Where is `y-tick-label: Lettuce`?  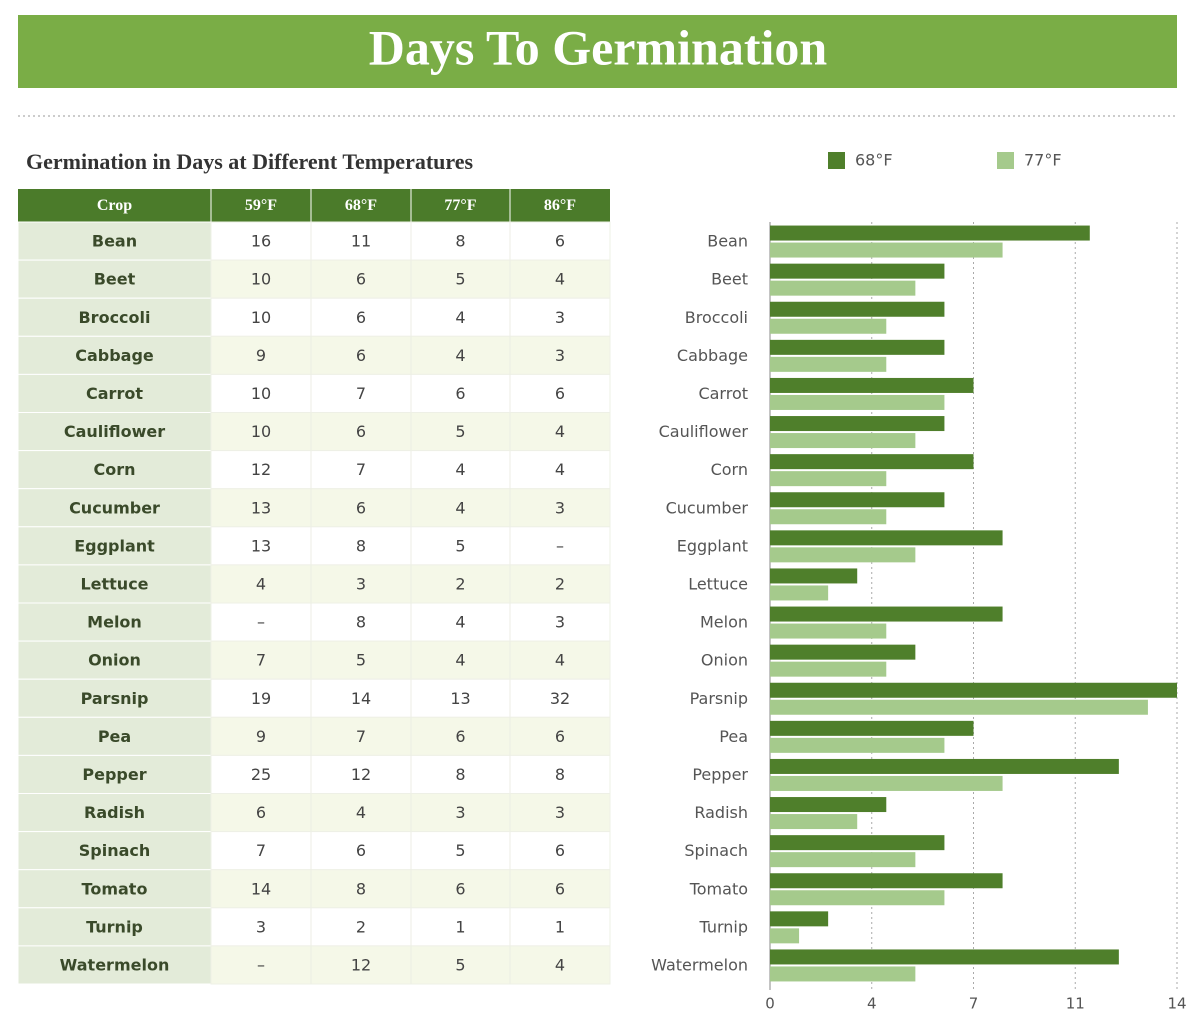 y-tick-label: Lettuce is located at coordinates (718, 583).